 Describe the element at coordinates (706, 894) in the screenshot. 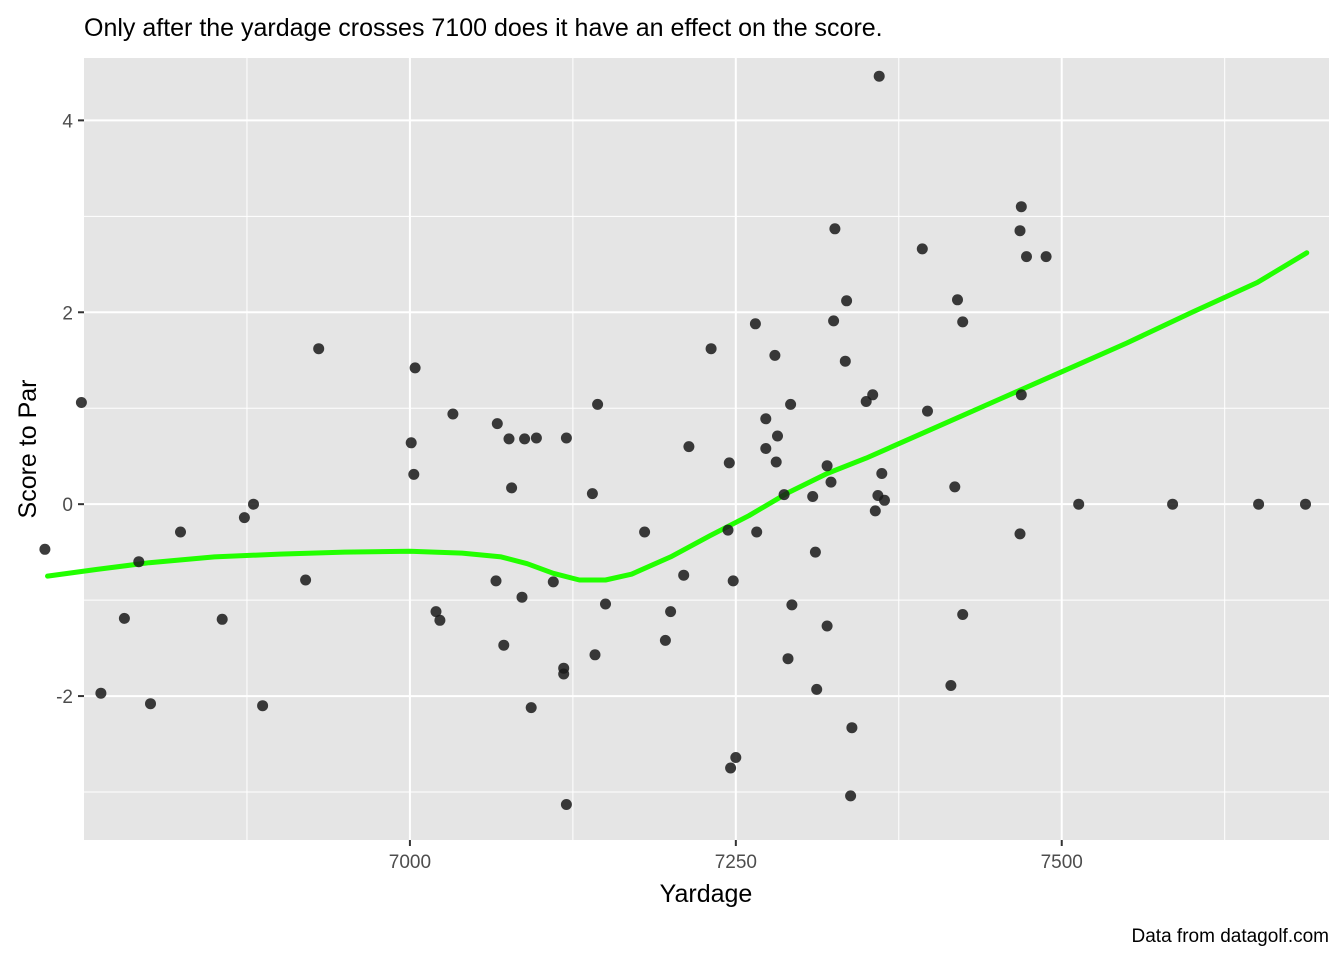

I see `x-axis-title: Yardage` at that location.